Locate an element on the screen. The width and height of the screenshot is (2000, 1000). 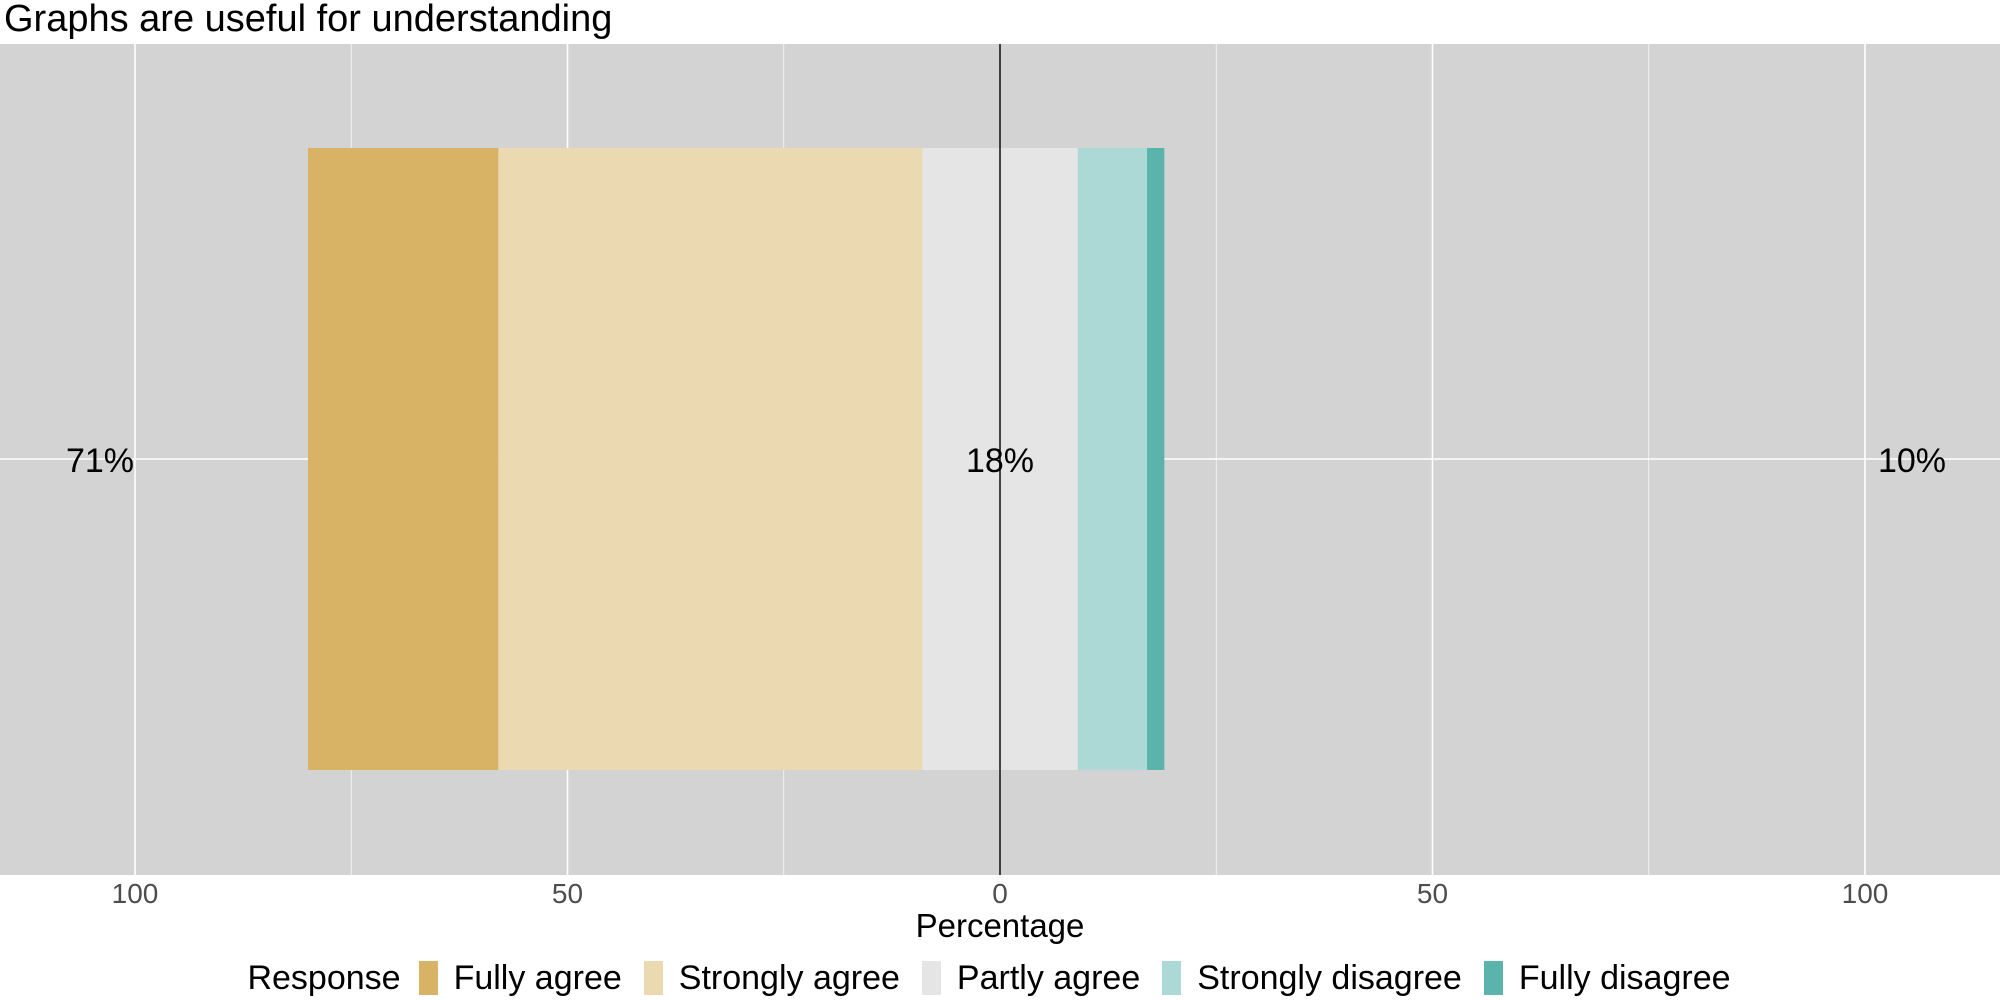
bar-segment-fully-agree is located at coordinates (403, 459).